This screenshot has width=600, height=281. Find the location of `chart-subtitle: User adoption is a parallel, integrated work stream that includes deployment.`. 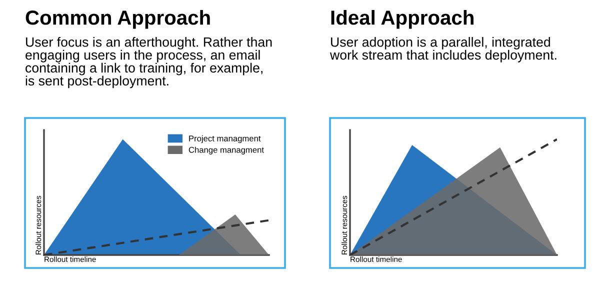

chart-subtitle: User adoption is a parallel, integrated work stream that includes deployment. is located at coordinates (443, 49).